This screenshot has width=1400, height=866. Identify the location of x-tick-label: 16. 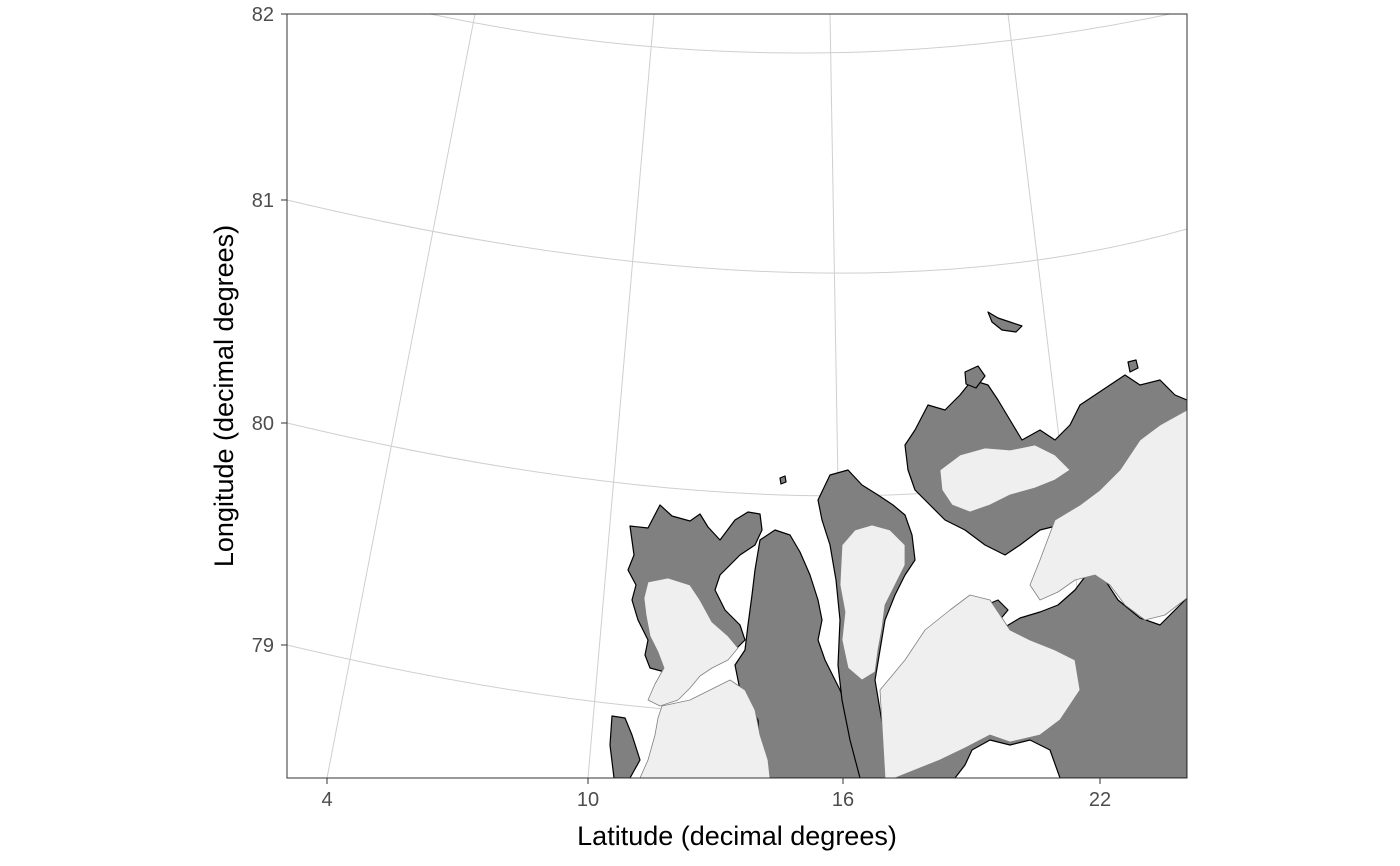
(843, 800).